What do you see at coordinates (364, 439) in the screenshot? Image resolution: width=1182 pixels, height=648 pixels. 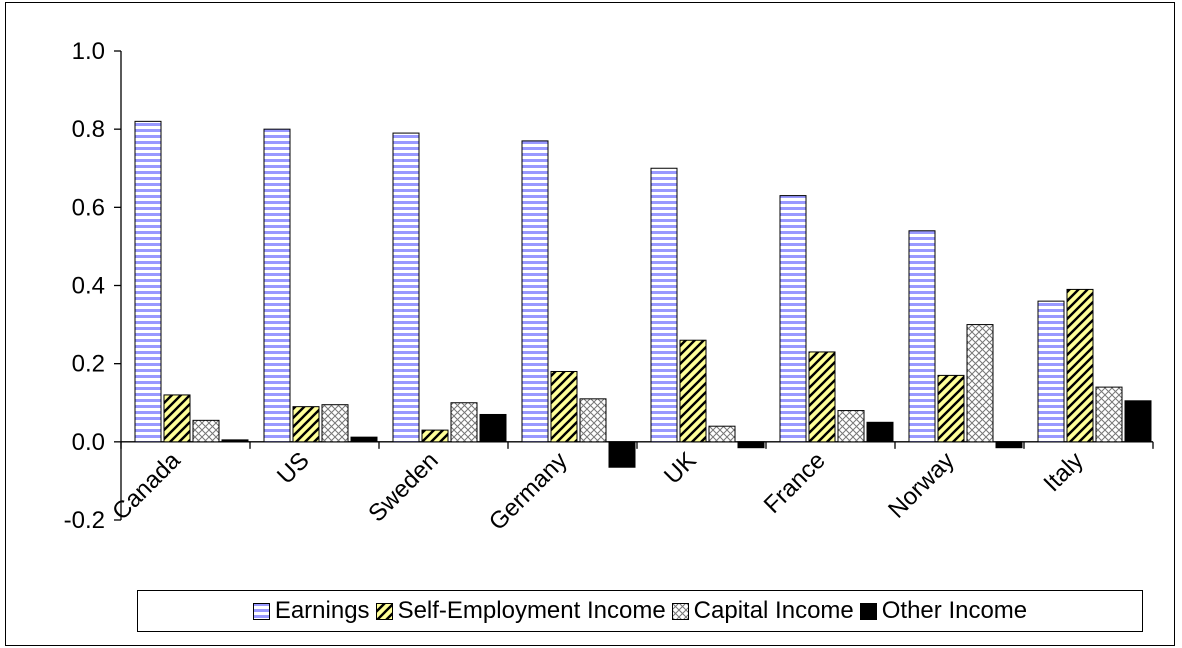 I see `bar-other-income-us` at bounding box center [364, 439].